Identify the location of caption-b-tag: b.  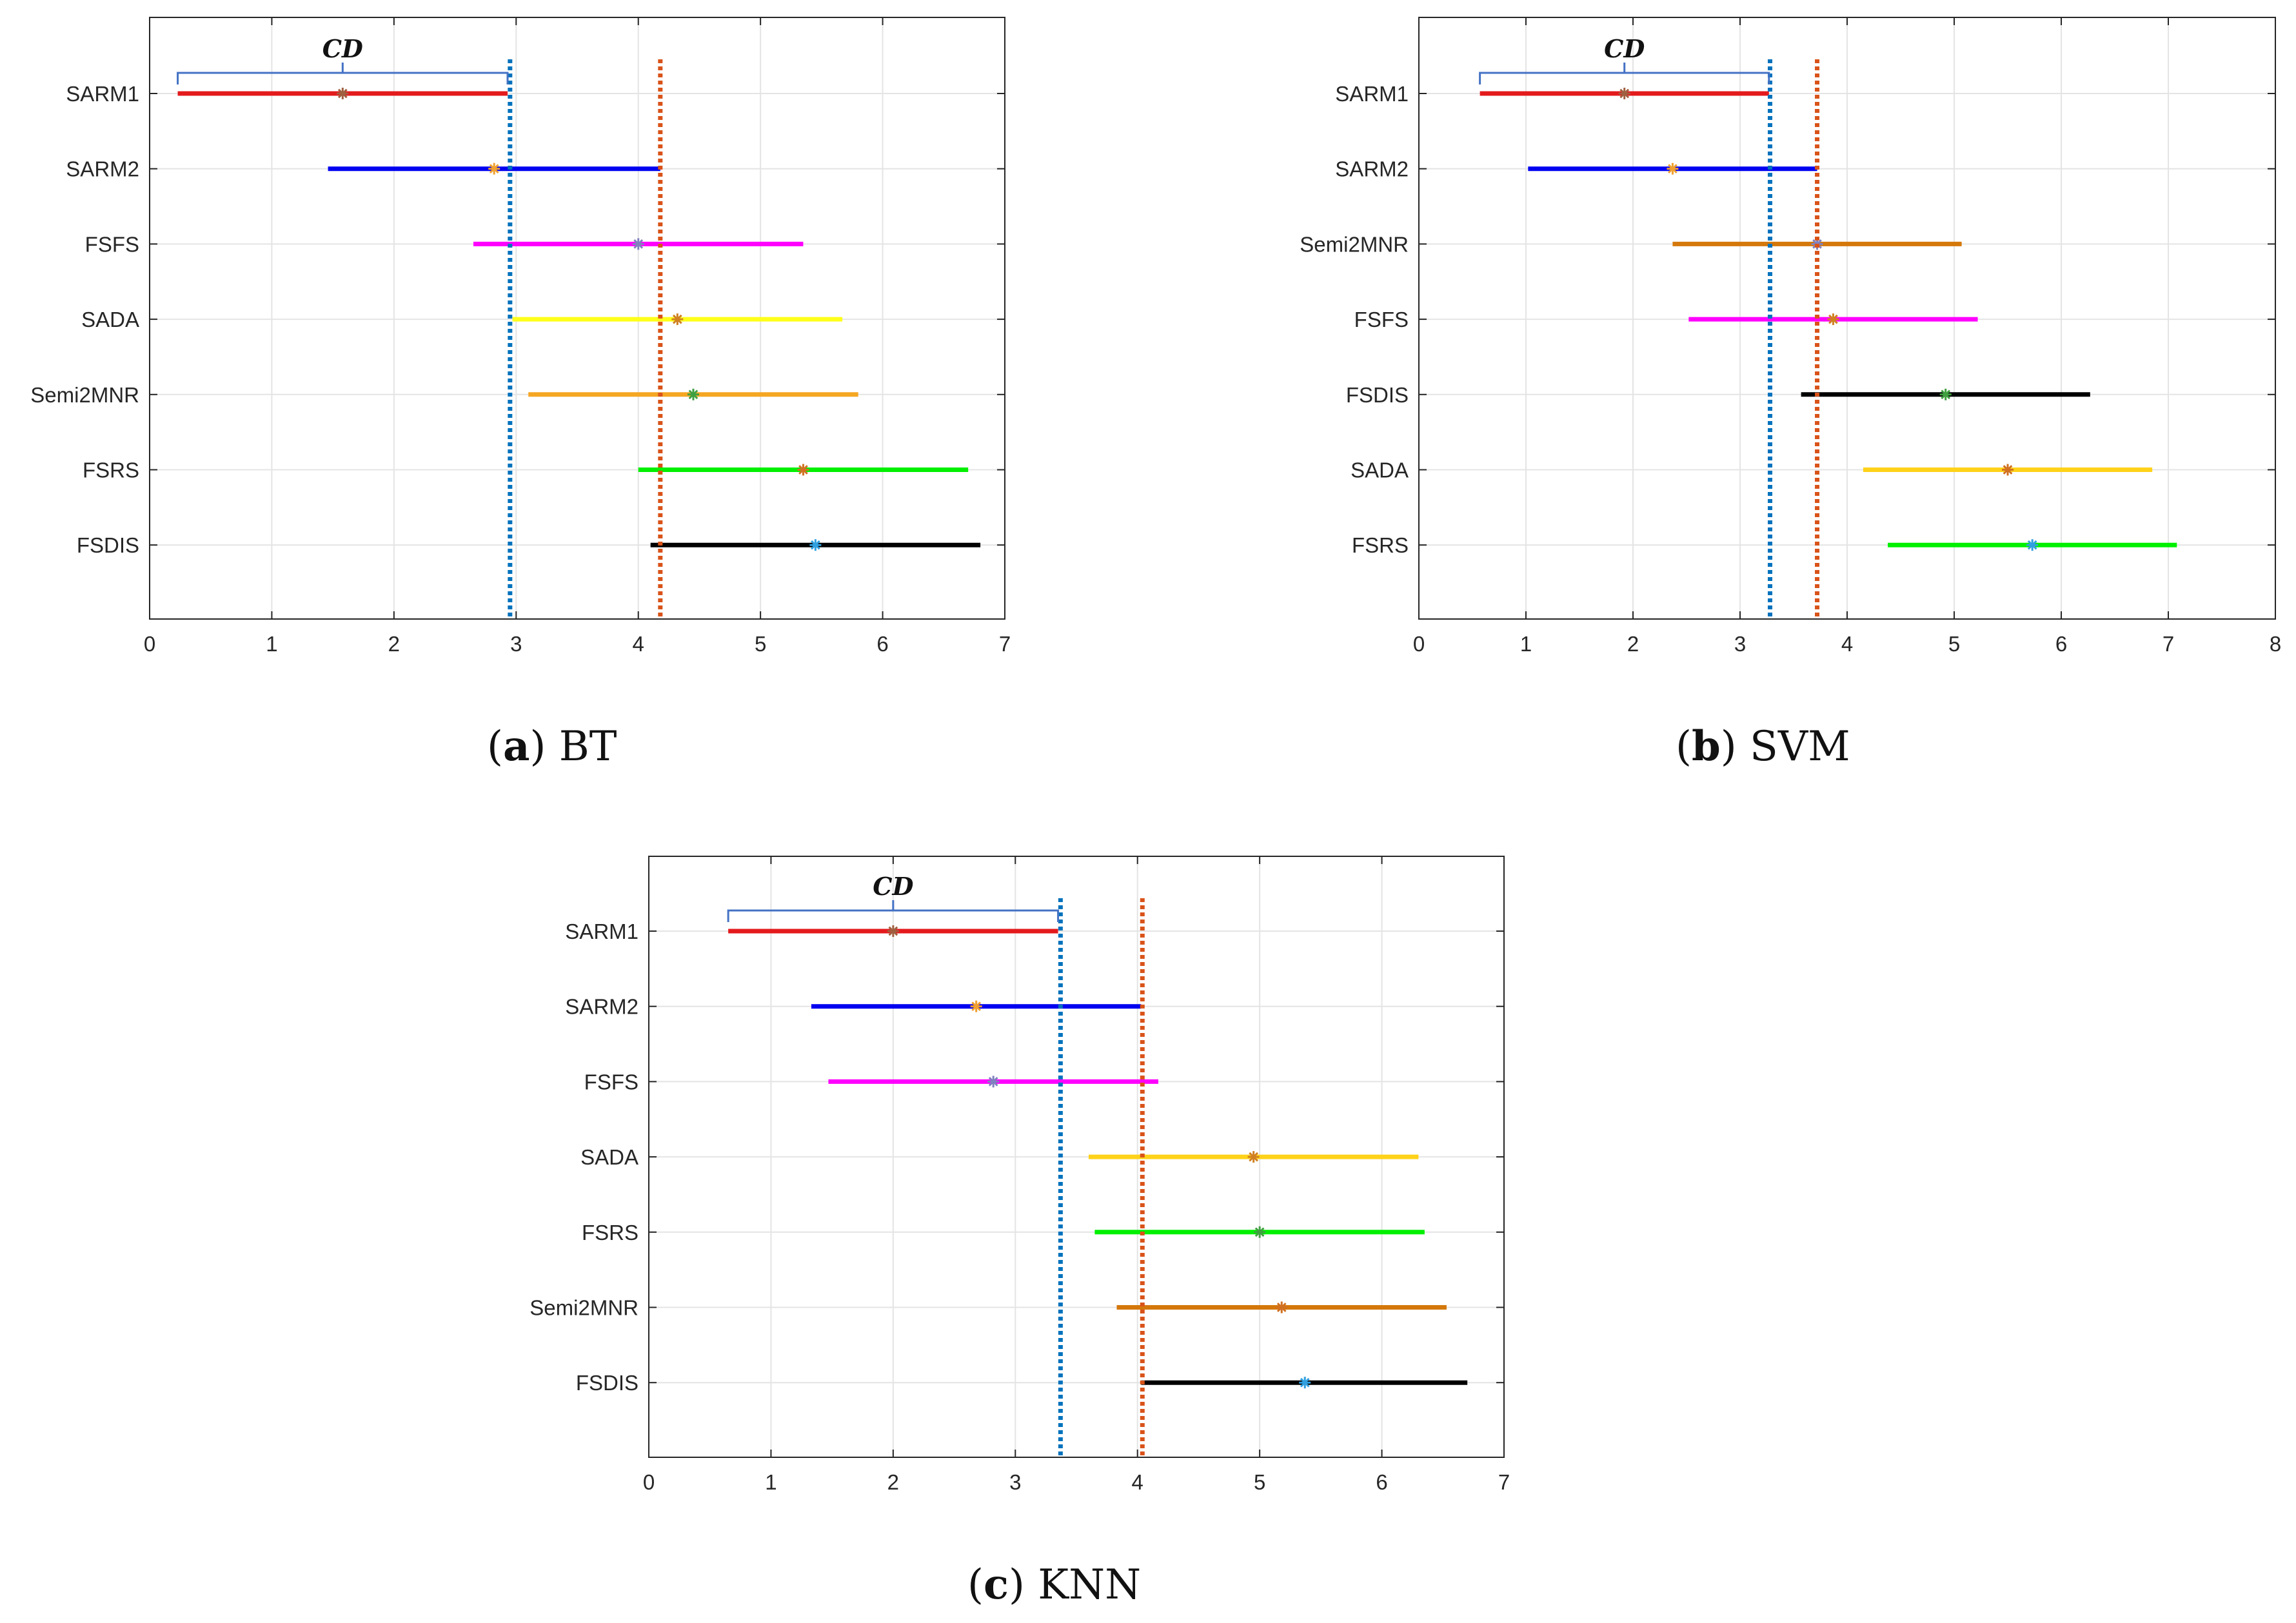
(1706, 747).